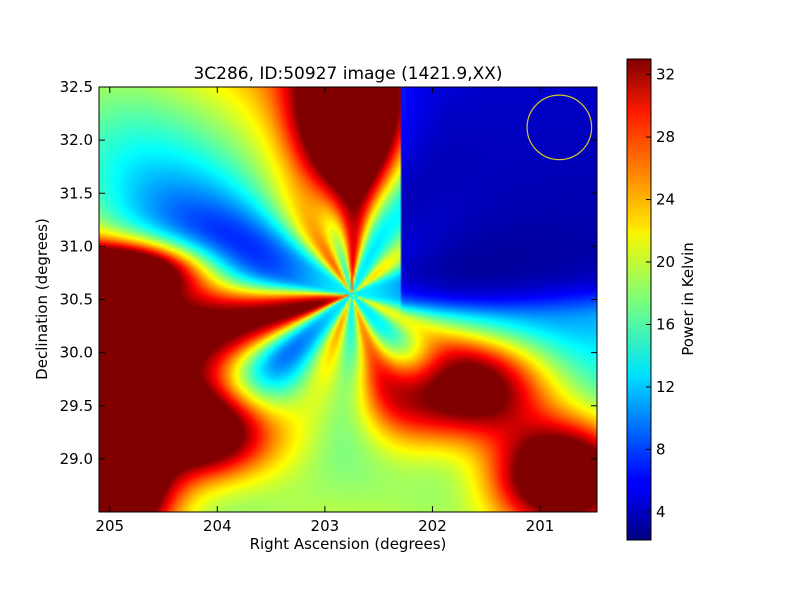 Image resolution: width=800 pixels, height=600 pixels. Describe the element at coordinates (76, 406) in the screenshot. I see `y-tick-label: 29.5` at that location.